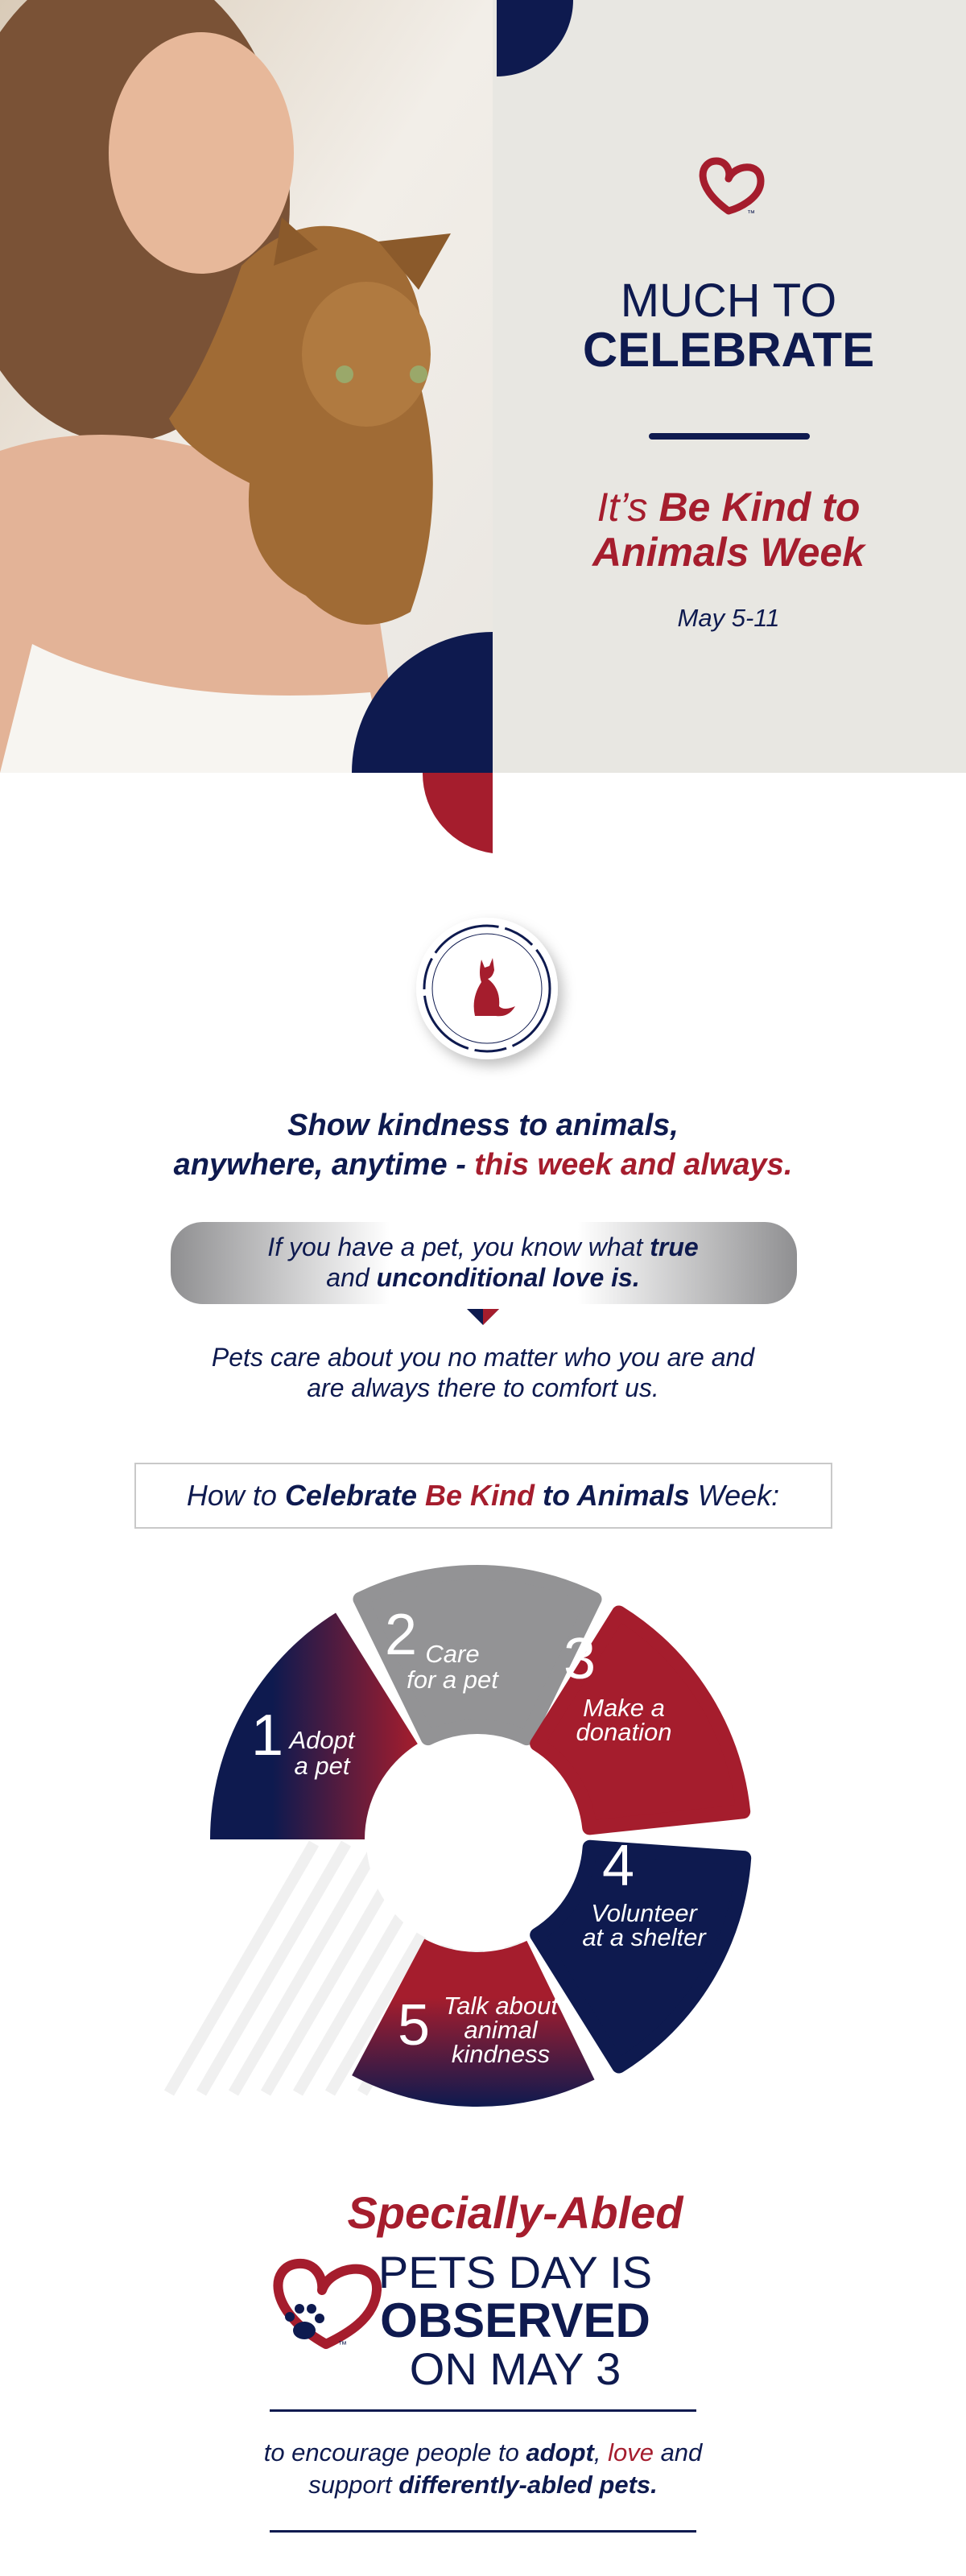  Describe the element at coordinates (620, 1495) in the screenshot. I see `text-part: to Animals` at that location.